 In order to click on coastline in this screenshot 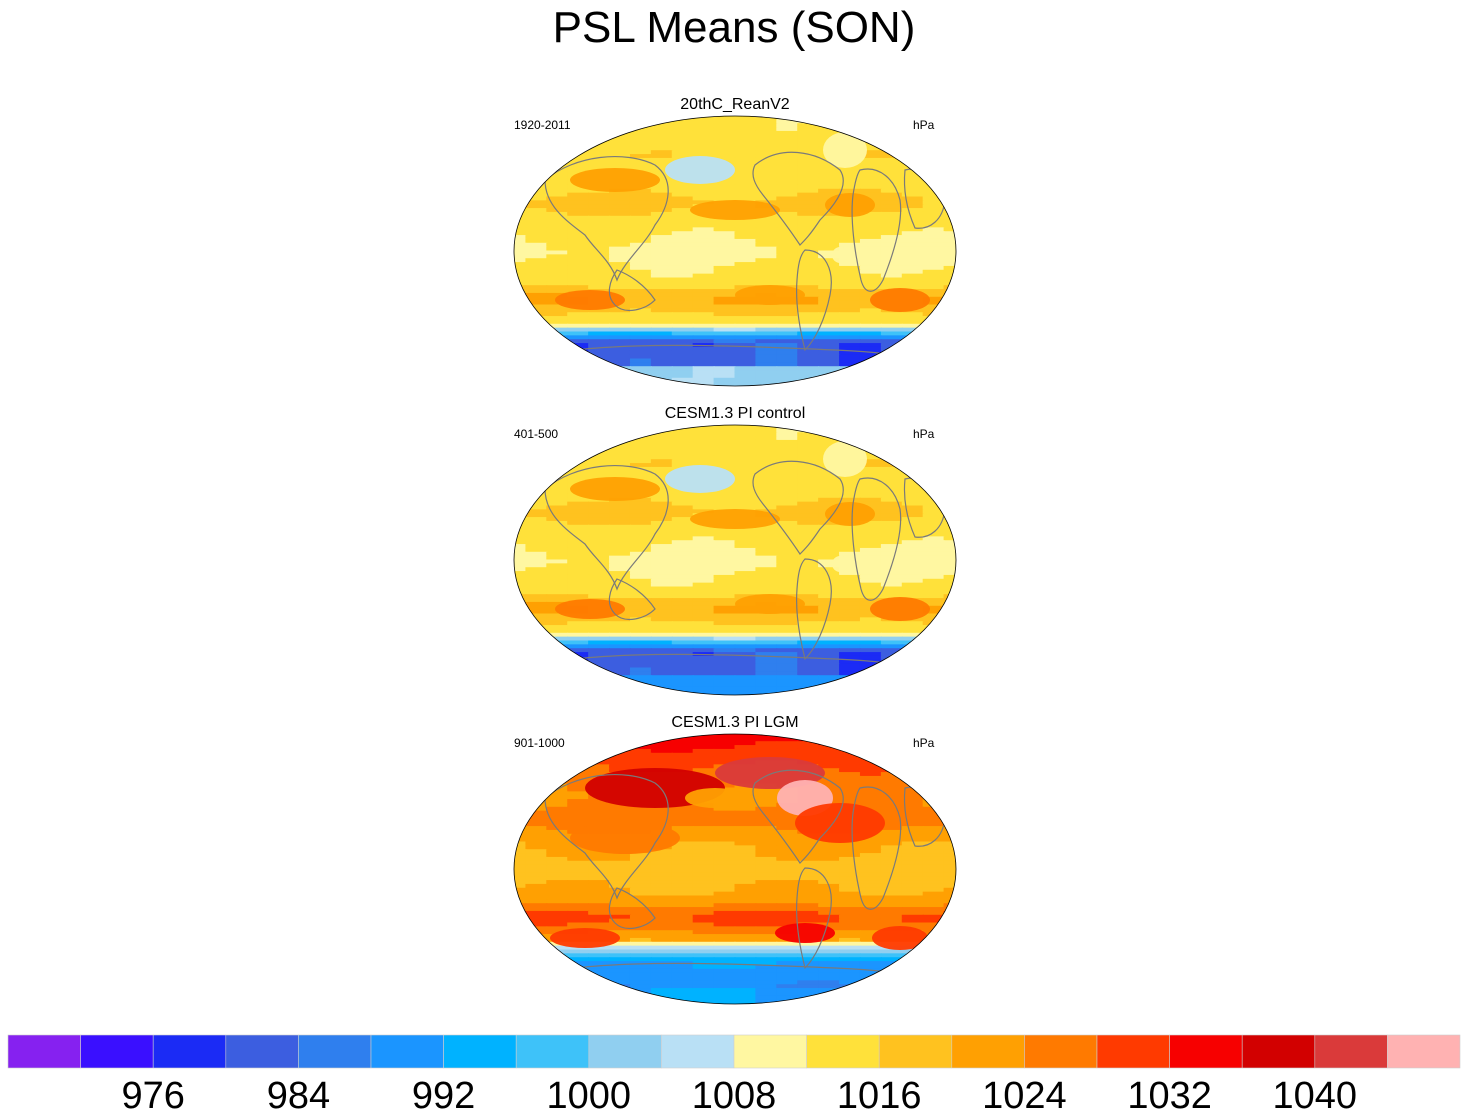, I will do `click(632, 908)`.